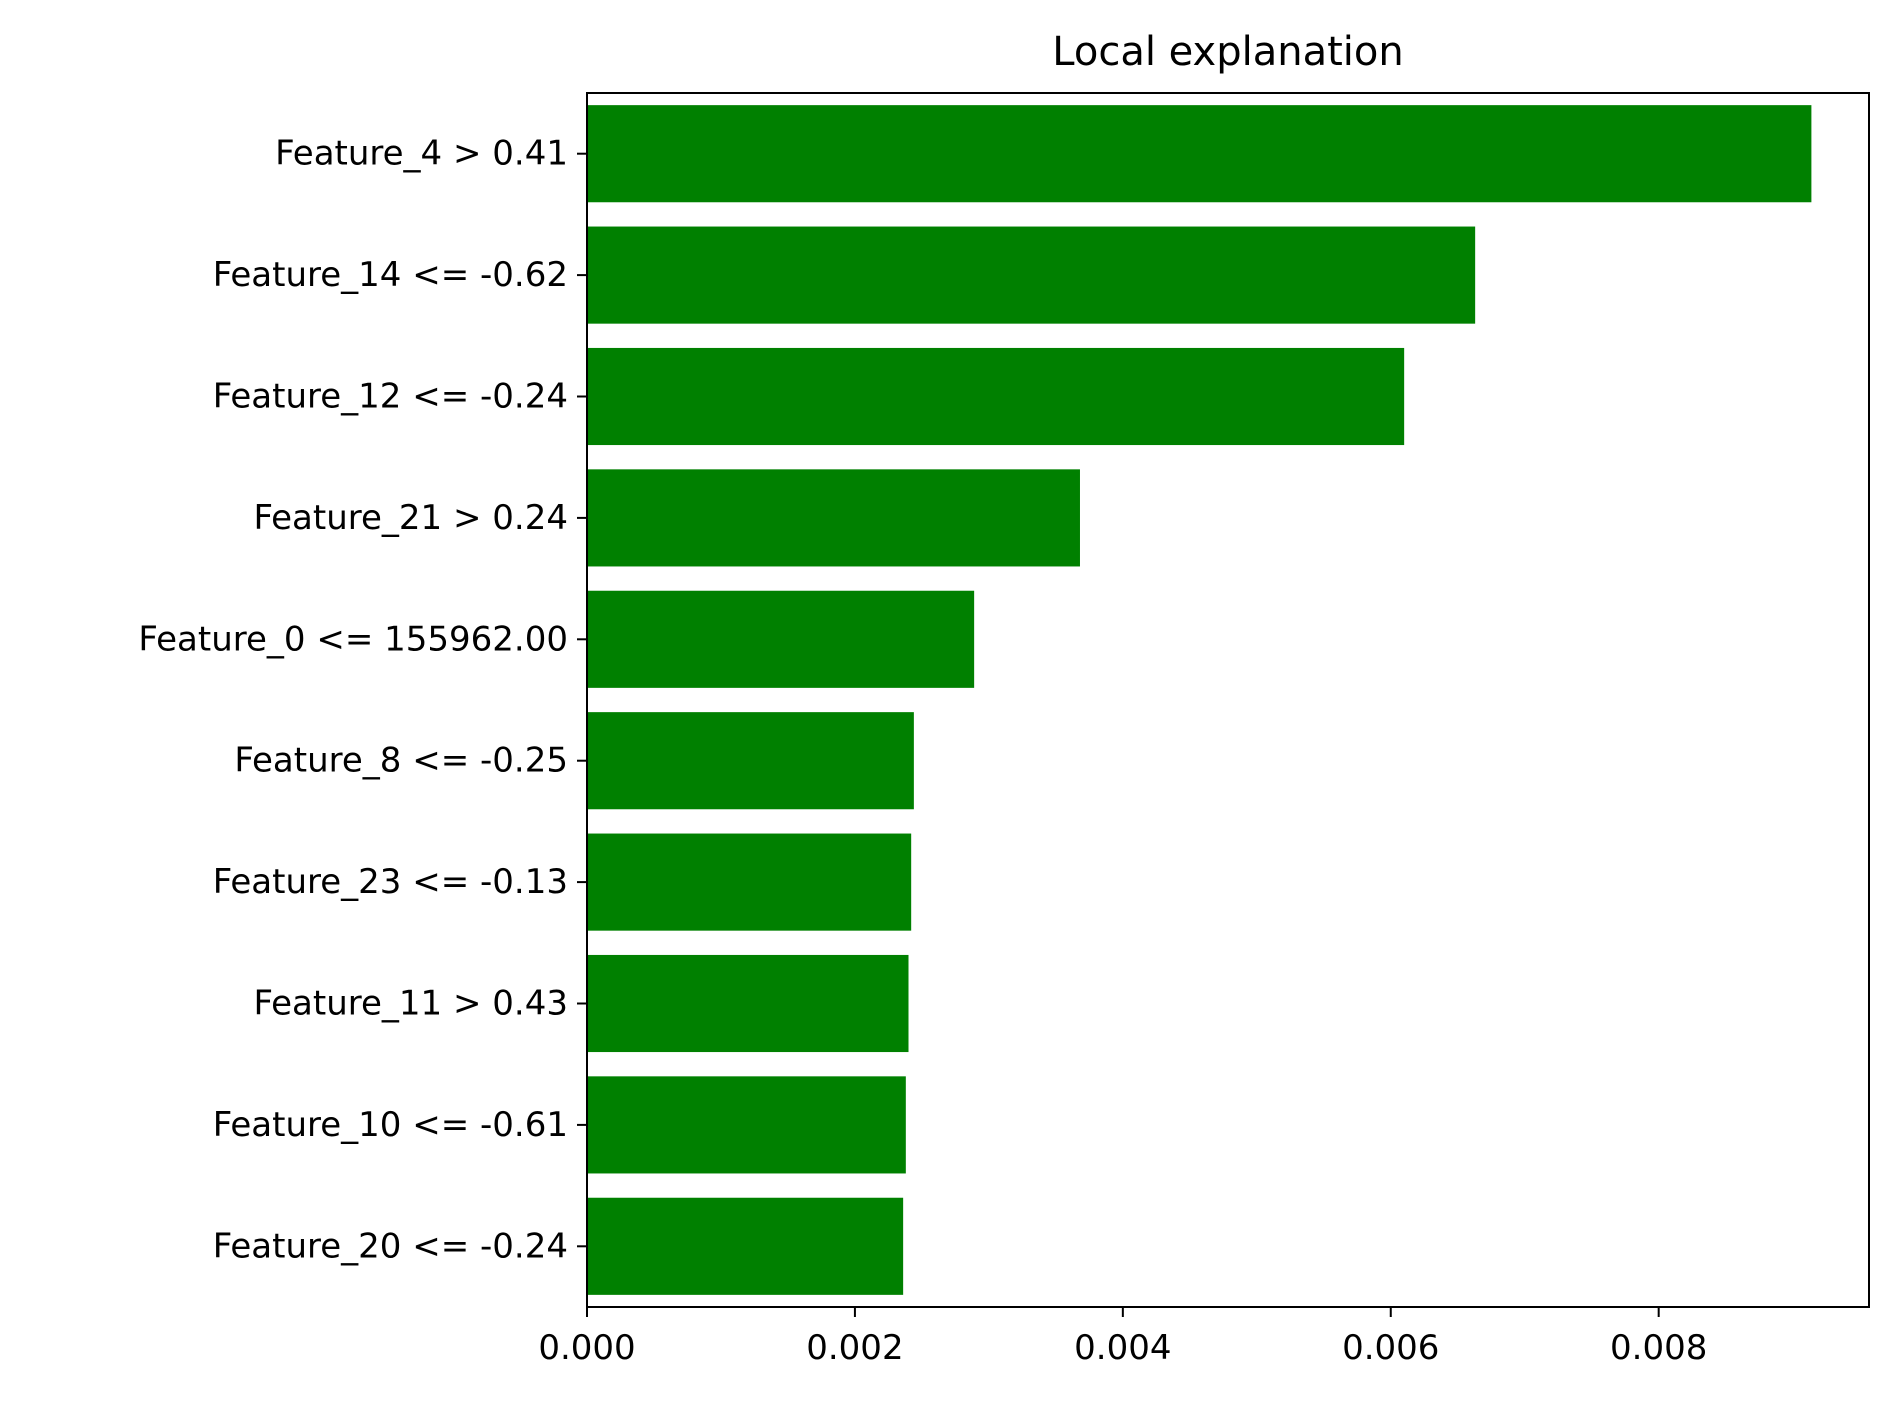 The image size is (1890, 1406). Describe the element at coordinates (1390, 1348) in the screenshot. I see `x-tick-label: 0.006` at that location.